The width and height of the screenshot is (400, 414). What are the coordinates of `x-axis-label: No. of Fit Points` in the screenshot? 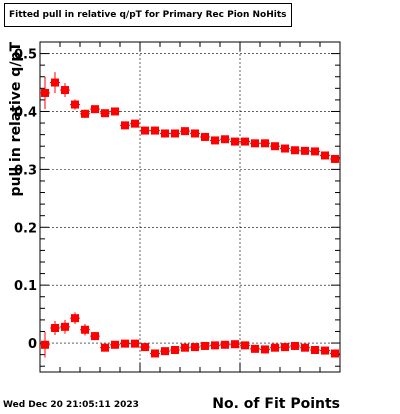 It's located at (276, 404).